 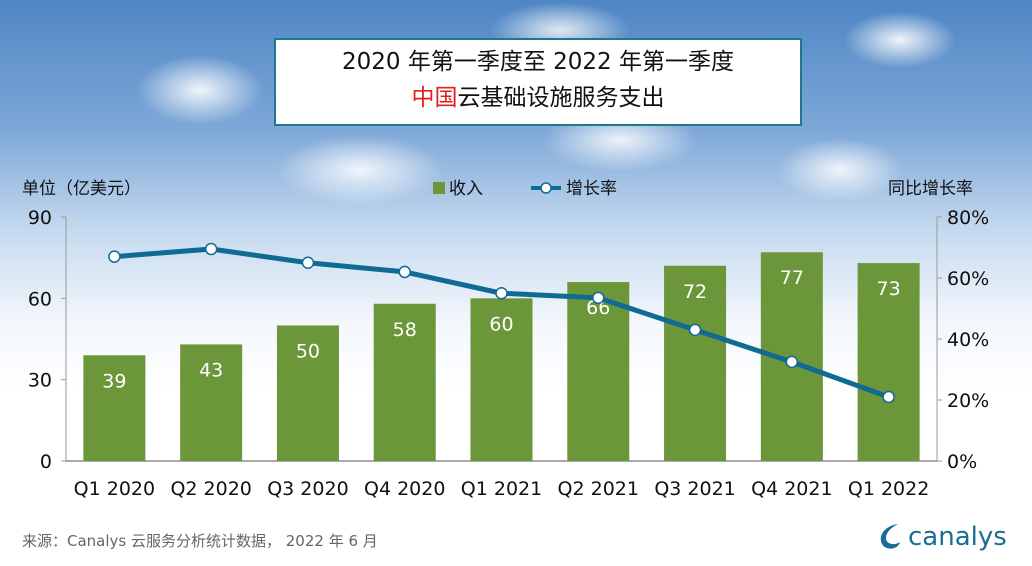 What do you see at coordinates (962, 462) in the screenshot?
I see `right-tick-label: 0%` at bounding box center [962, 462].